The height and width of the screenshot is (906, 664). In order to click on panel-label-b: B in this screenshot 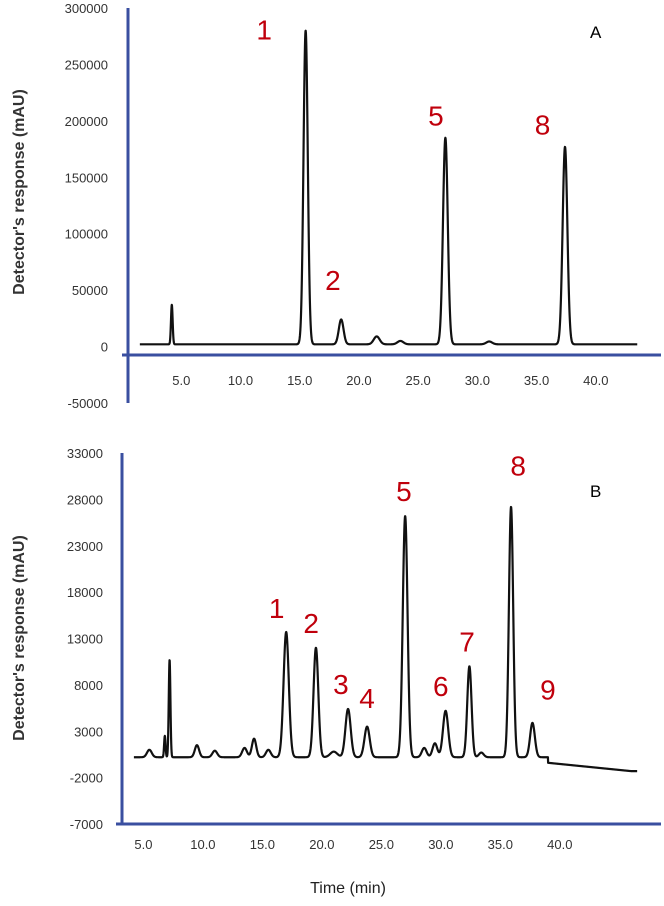, I will do `click(595, 491)`.